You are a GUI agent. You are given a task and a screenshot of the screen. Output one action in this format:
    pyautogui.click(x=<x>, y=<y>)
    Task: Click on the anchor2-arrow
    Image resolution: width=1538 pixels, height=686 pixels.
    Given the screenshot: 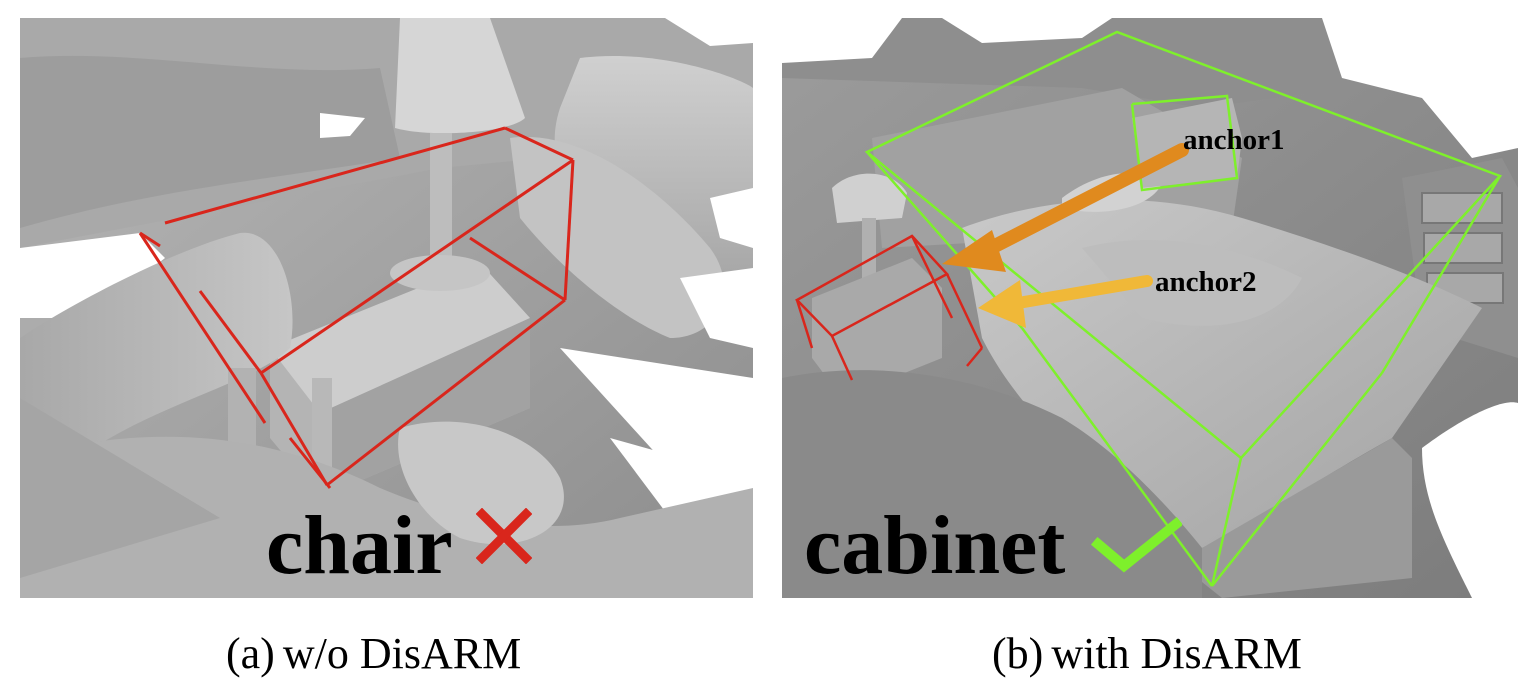 What is the action you would take?
    pyautogui.click(x=1065, y=301)
    